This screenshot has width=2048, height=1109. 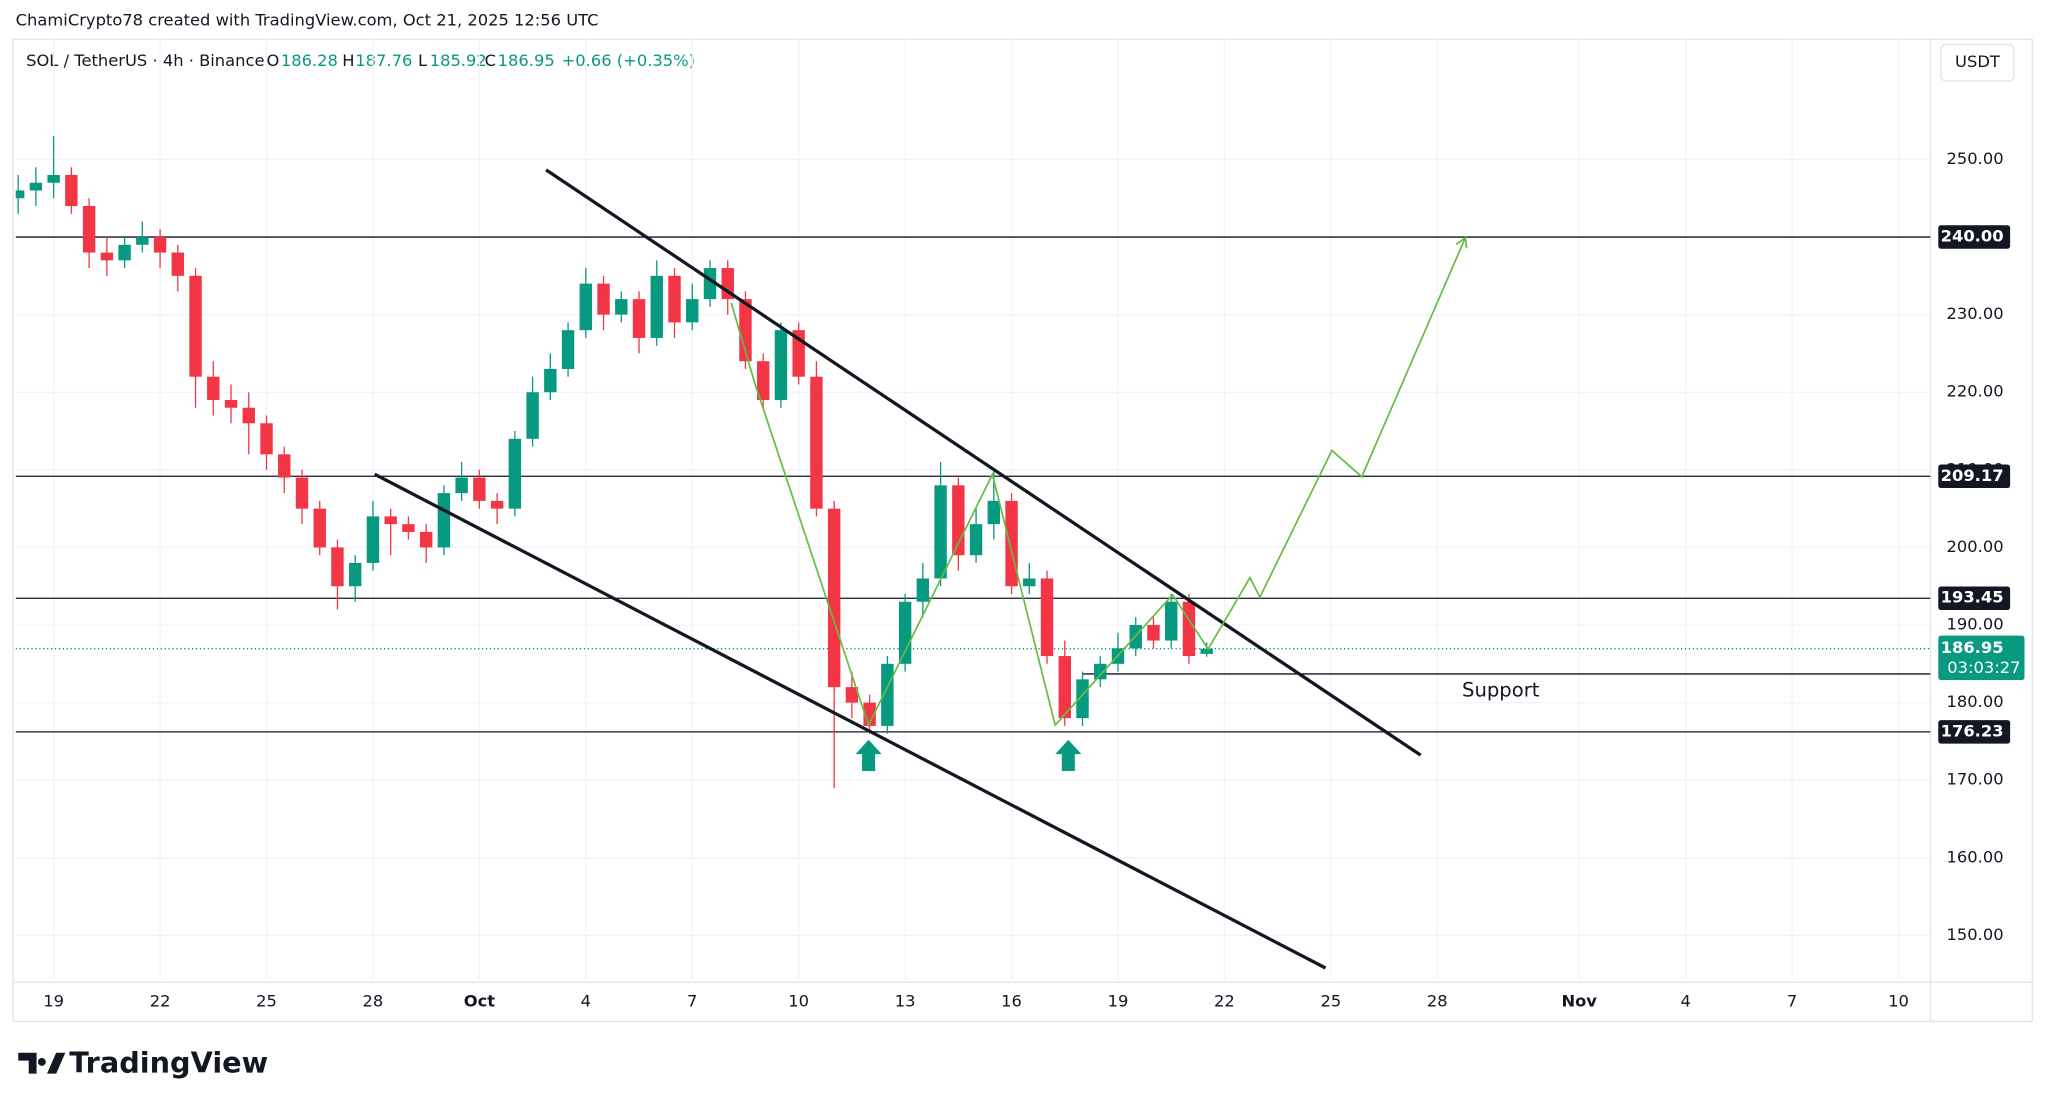 I want to click on level-label: 209.17, so click(x=1972, y=475).